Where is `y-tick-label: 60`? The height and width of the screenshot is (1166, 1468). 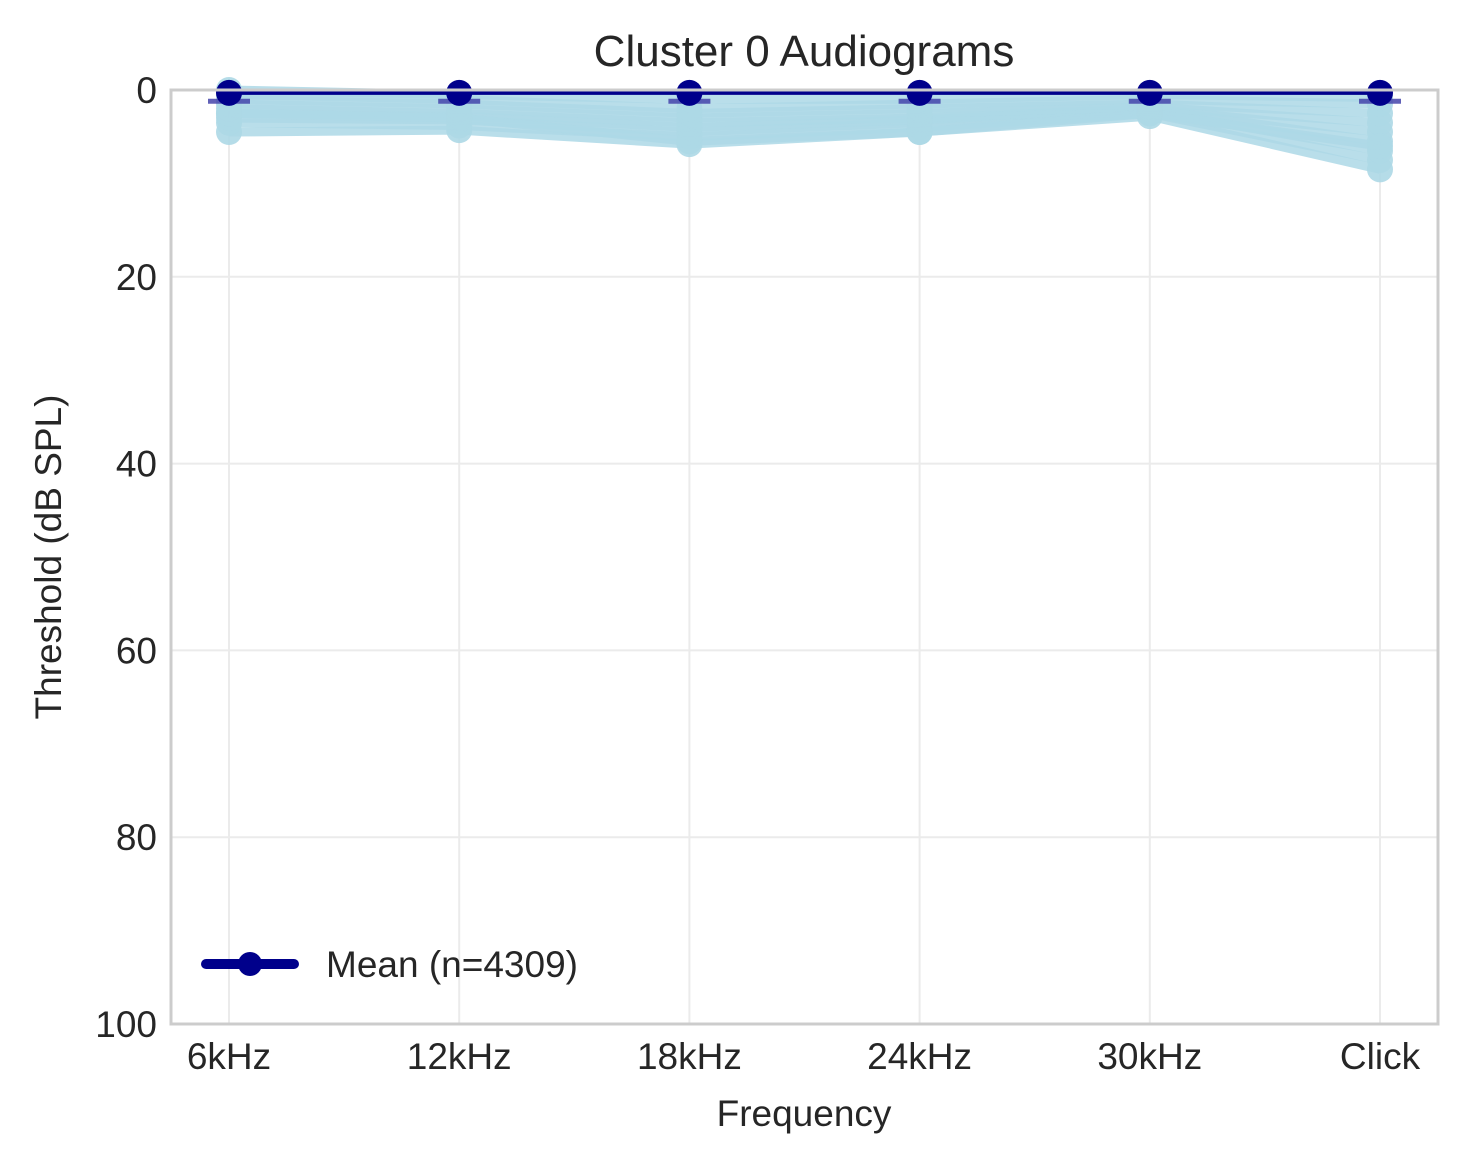
y-tick-label: 60 is located at coordinates (136, 650).